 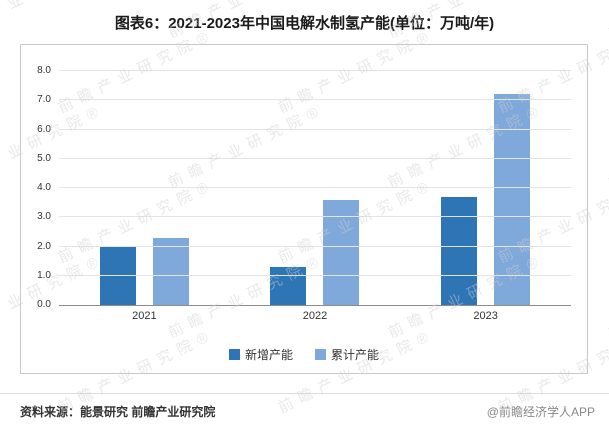 I want to click on legend-item: 累计产能, so click(x=347, y=354).